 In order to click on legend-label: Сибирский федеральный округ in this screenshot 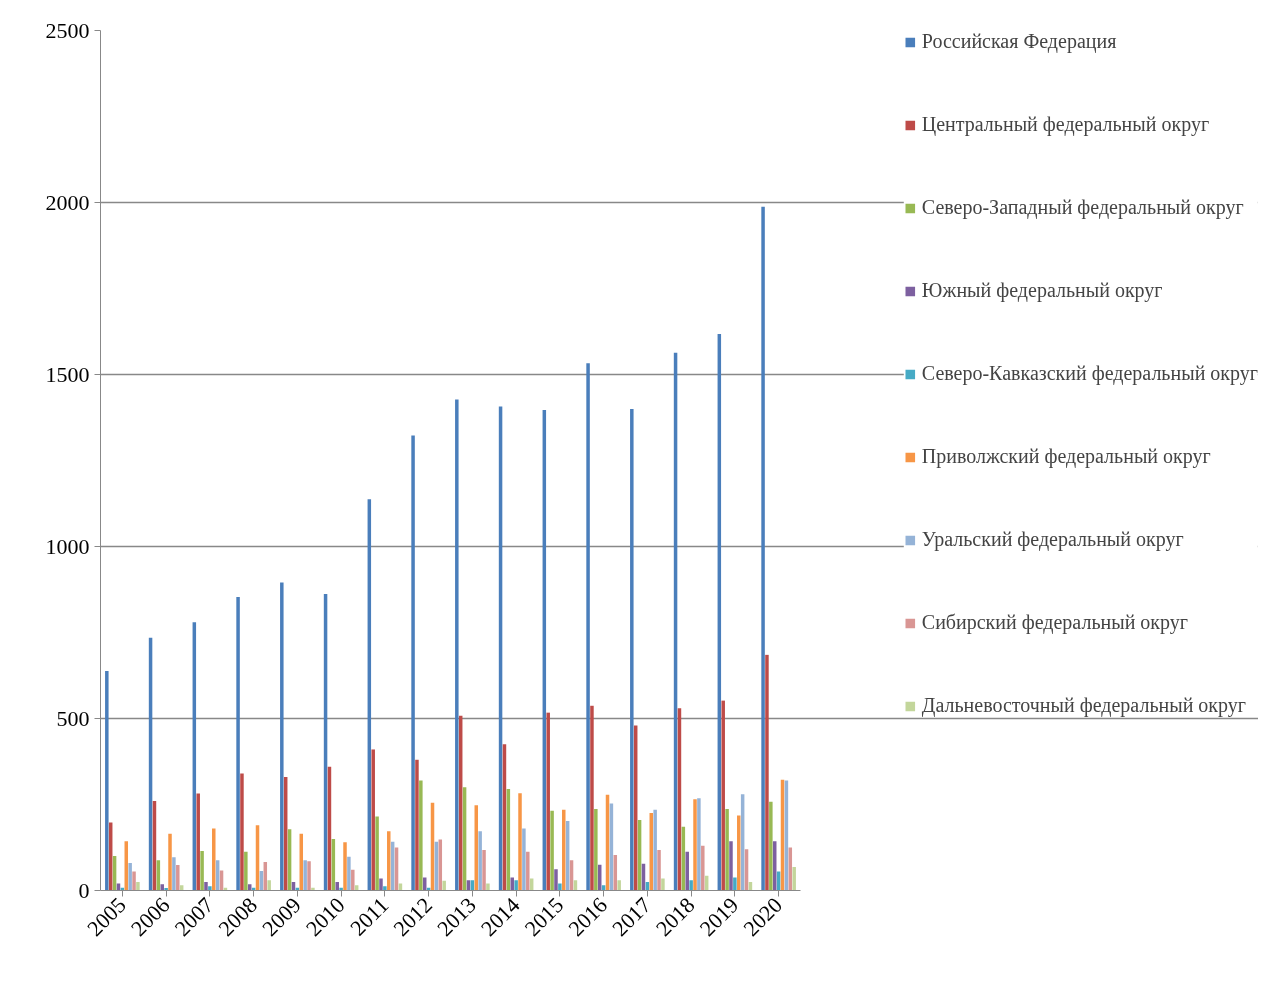, I will do `click(1054, 622)`.